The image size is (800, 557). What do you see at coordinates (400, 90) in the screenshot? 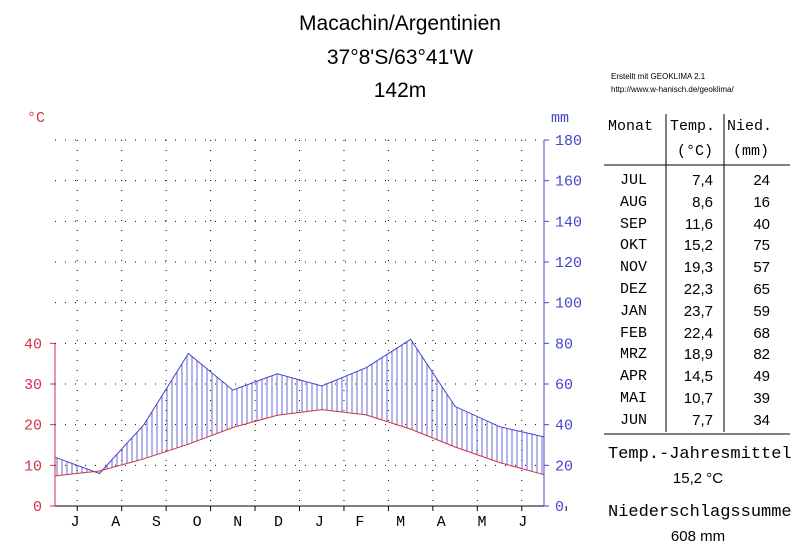
I see `chart-title-elevation: 142m` at bounding box center [400, 90].